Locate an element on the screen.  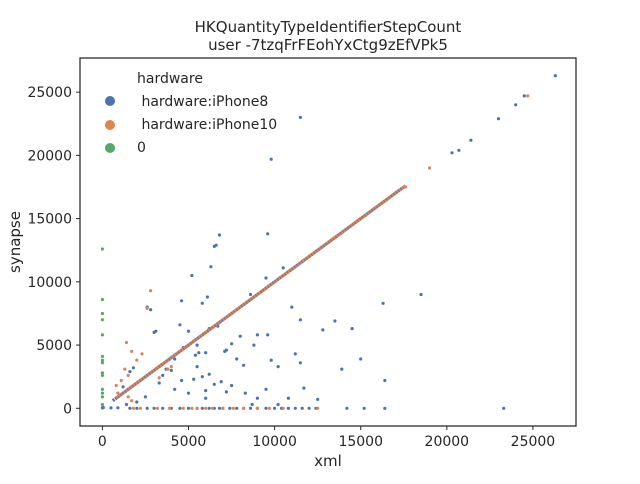
x-tick-label: 25000 is located at coordinates (533, 442).